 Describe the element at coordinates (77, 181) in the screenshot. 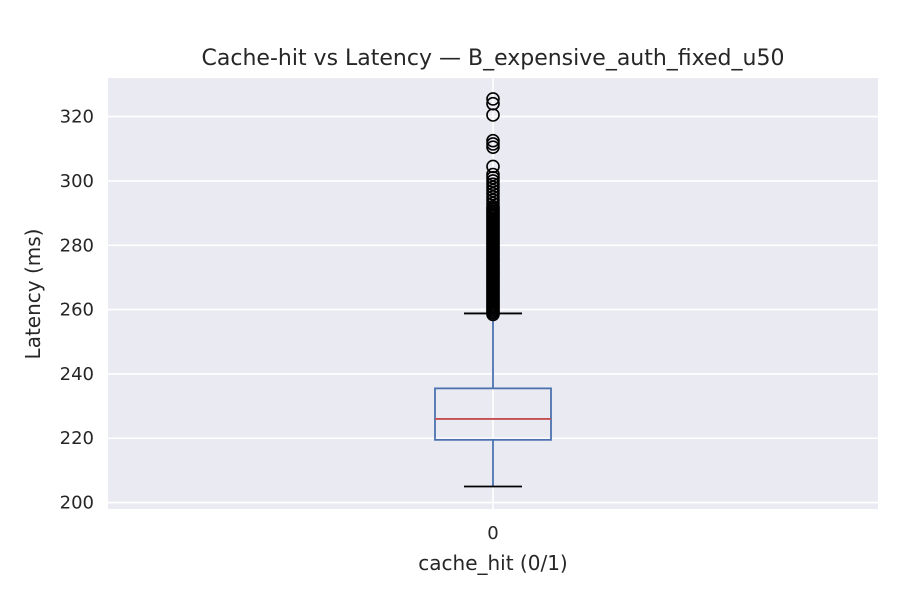

I see `y-tick-label: 300` at that location.